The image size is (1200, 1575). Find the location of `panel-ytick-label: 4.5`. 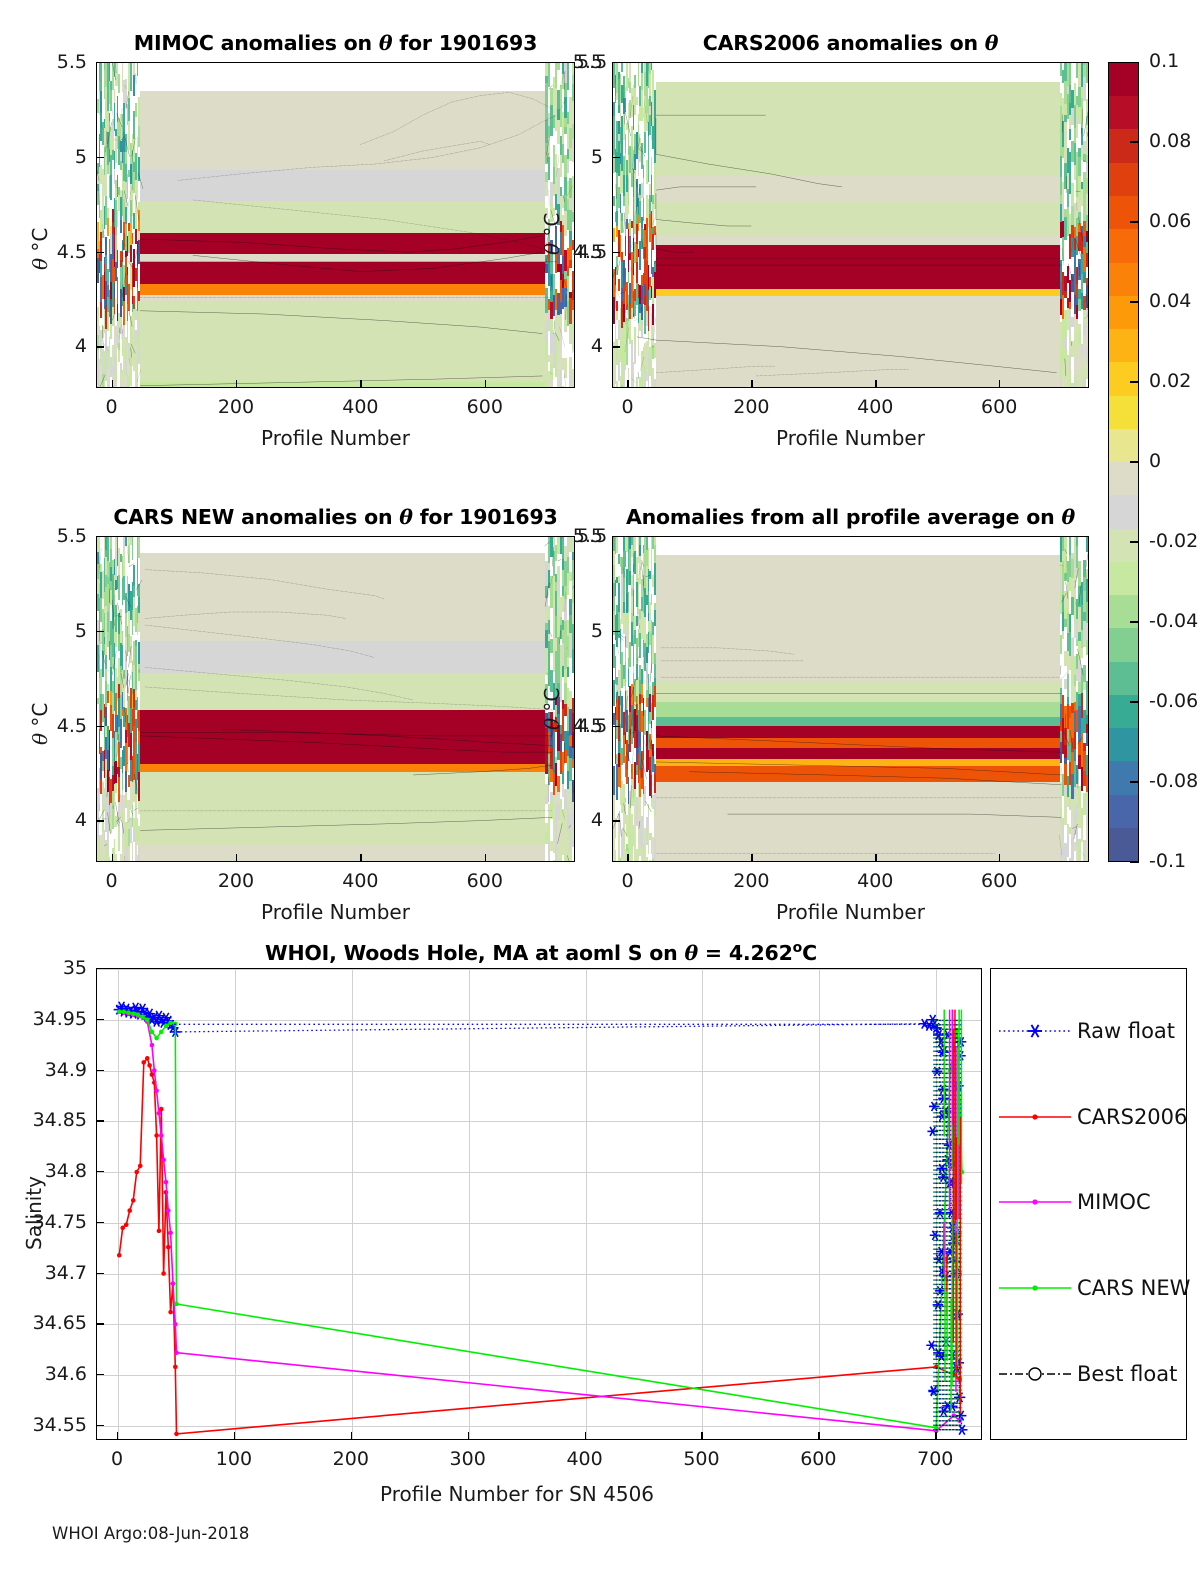

panel-ytick-label: 4.5 is located at coordinates (587, 725).